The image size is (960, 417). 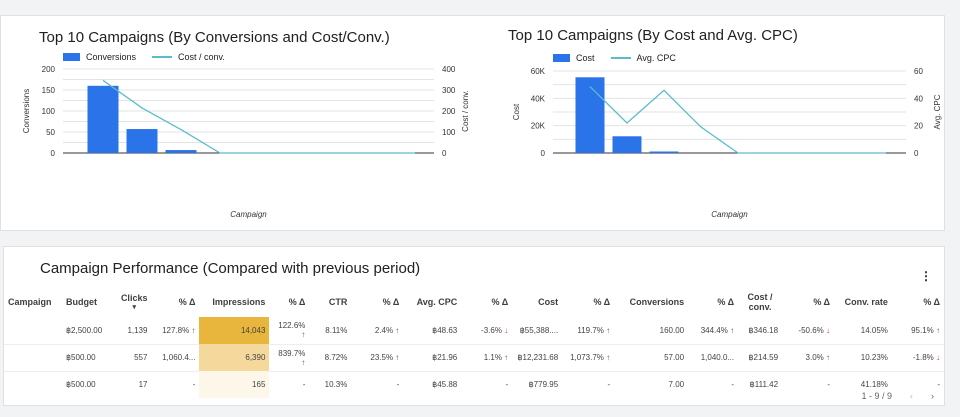 What do you see at coordinates (676, 385) in the screenshot?
I see `table-cell: 7.00` at bounding box center [676, 385].